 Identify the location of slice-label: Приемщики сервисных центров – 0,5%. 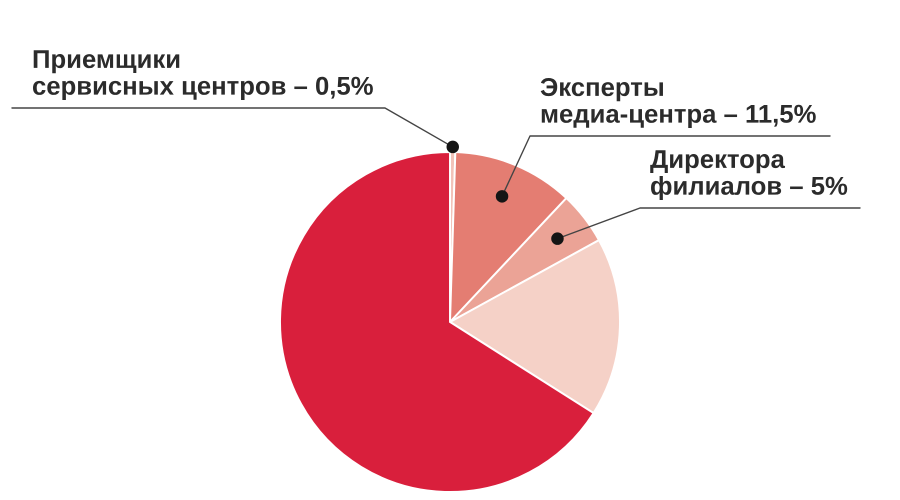
(203, 75).